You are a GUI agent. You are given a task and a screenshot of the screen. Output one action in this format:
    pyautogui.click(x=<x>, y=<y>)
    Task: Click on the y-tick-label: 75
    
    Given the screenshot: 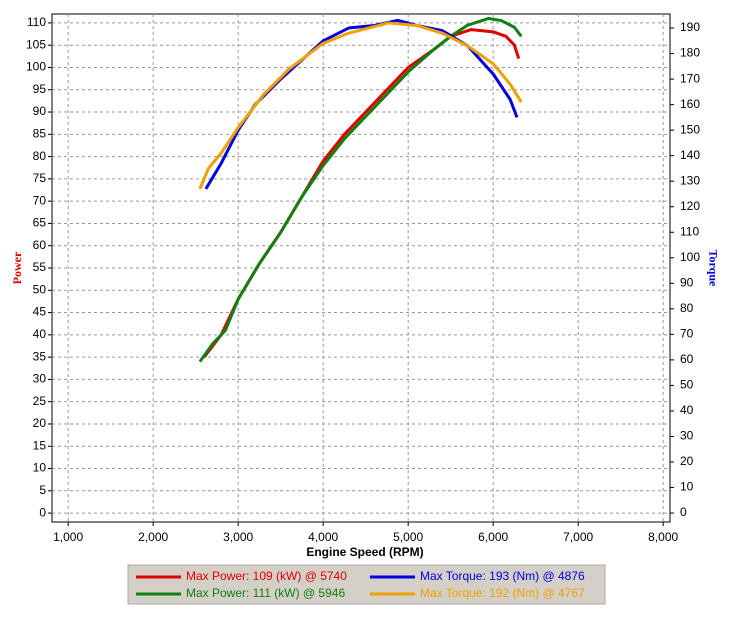 What is the action you would take?
    pyautogui.click(x=40, y=178)
    